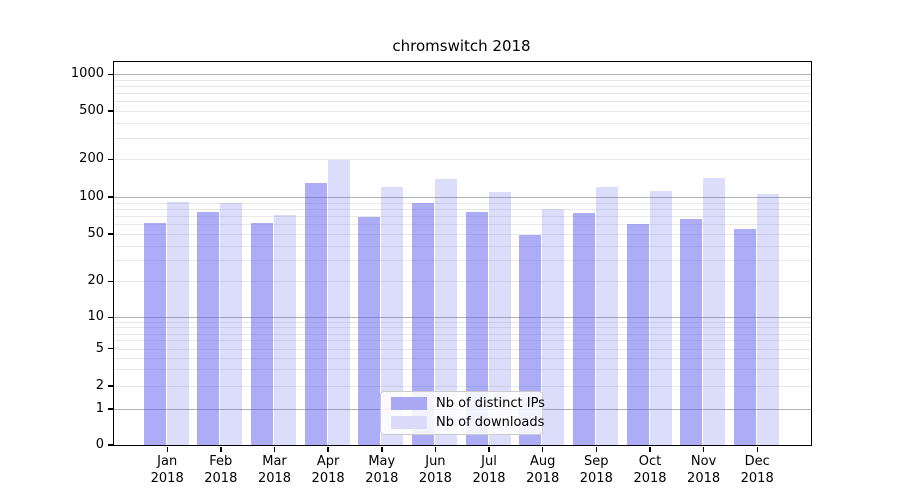 The height and width of the screenshot is (500, 900). Describe the element at coordinates (87, 74) in the screenshot. I see `y-tick-label: 1000` at that location.